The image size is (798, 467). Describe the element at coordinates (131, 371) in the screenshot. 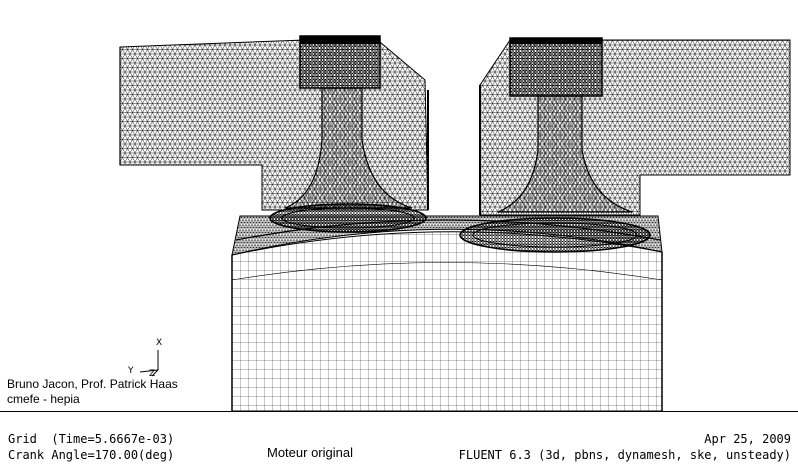

I see `axis-y-label: Y` at that location.